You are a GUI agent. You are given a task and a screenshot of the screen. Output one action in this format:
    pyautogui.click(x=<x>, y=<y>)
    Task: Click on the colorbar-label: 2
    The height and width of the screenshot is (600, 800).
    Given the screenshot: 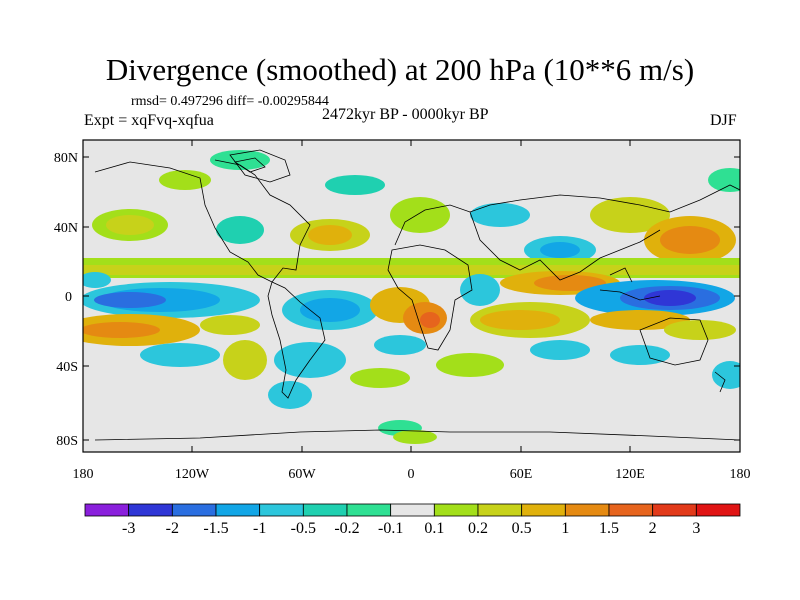 What is the action you would take?
    pyautogui.click(x=653, y=528)
    